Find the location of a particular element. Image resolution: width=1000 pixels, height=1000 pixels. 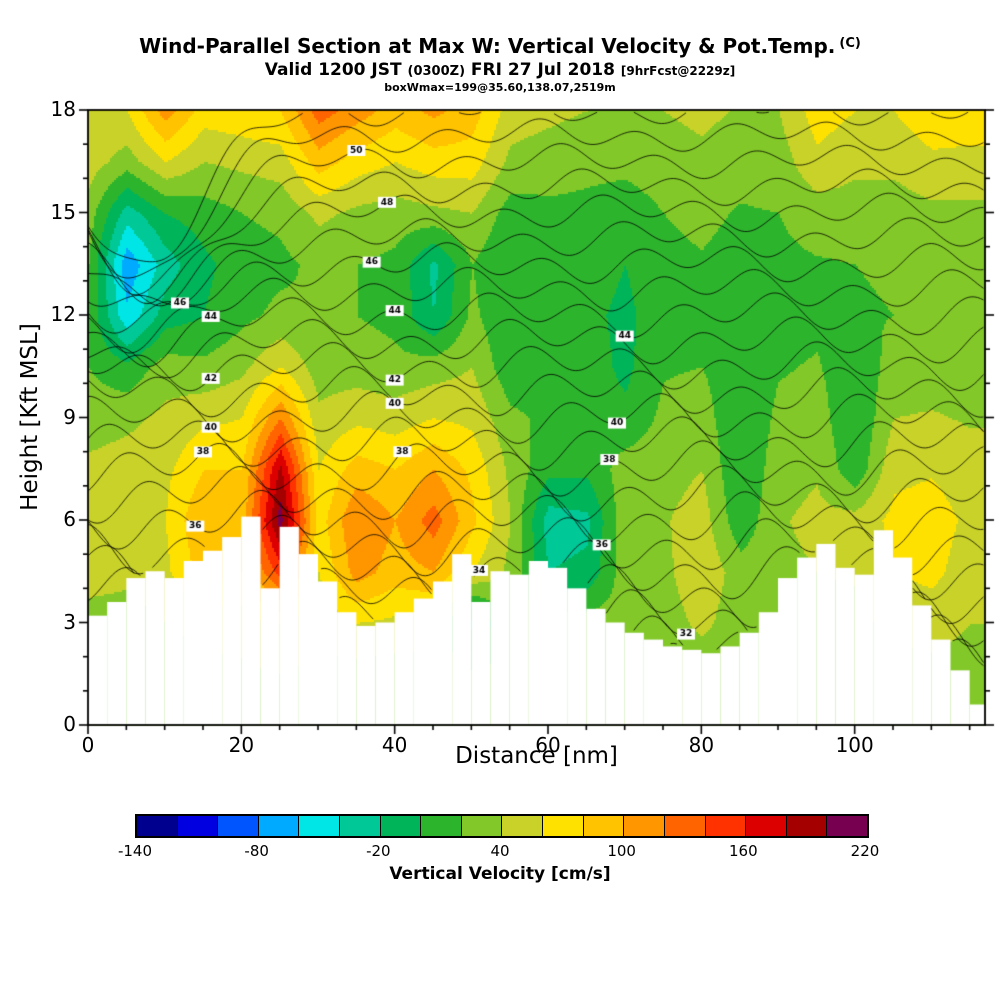

y-tick-label: 9 is located at coordinates (69, 416).